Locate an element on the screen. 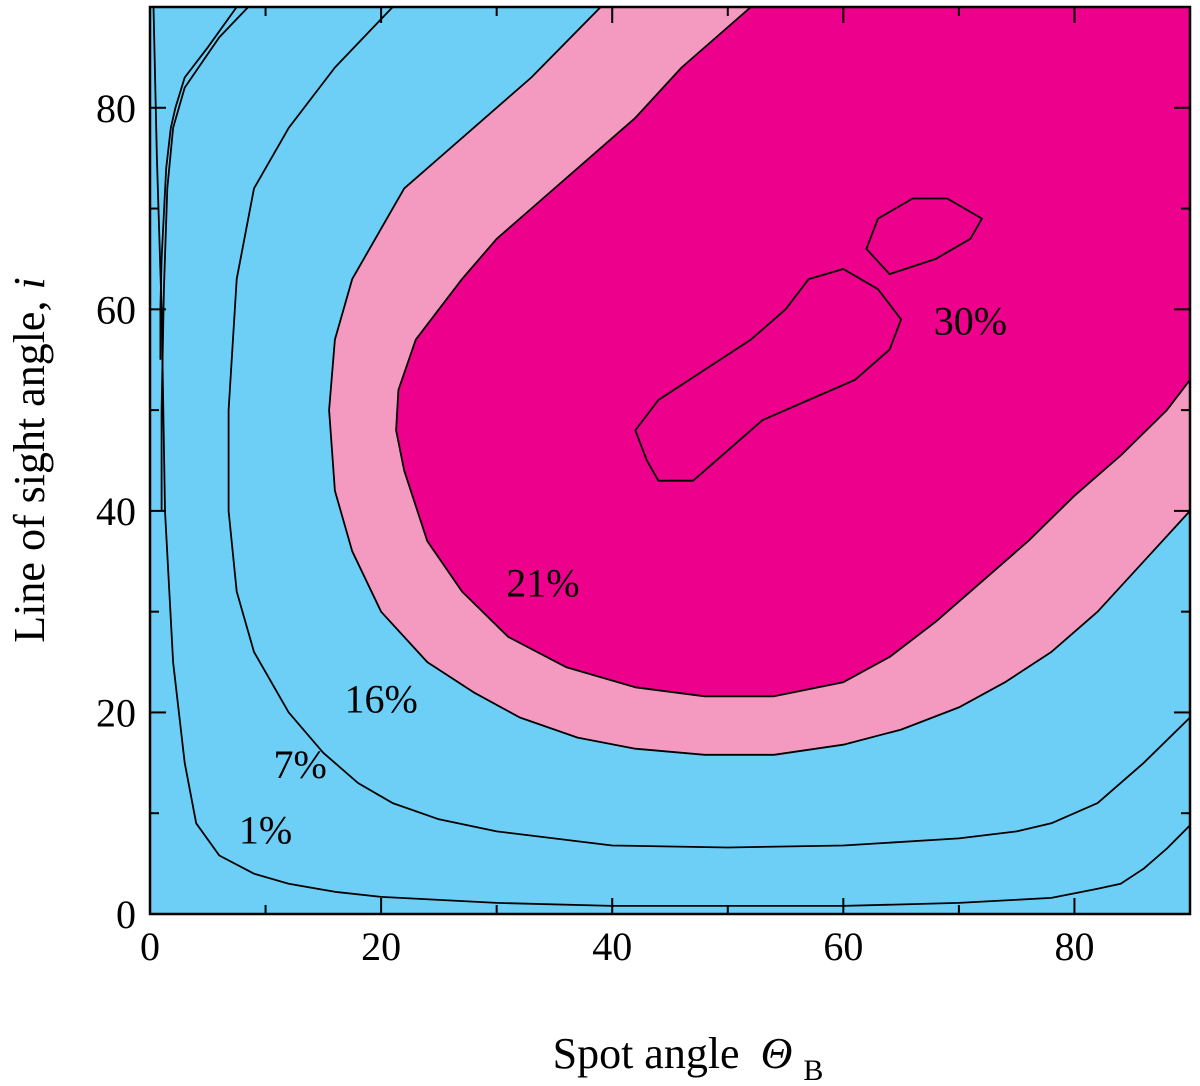 The image size is (1200, 1086). y-tick-label: 20 is located at coordinates (116, 712).